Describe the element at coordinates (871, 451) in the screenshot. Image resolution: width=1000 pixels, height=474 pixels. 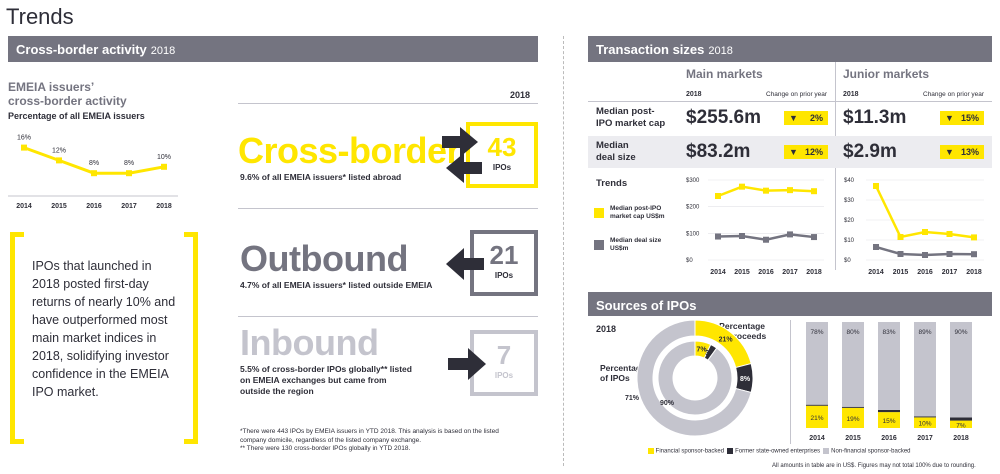
I see `legend-nonfin: Non-financial sponsor-backed` at that location.